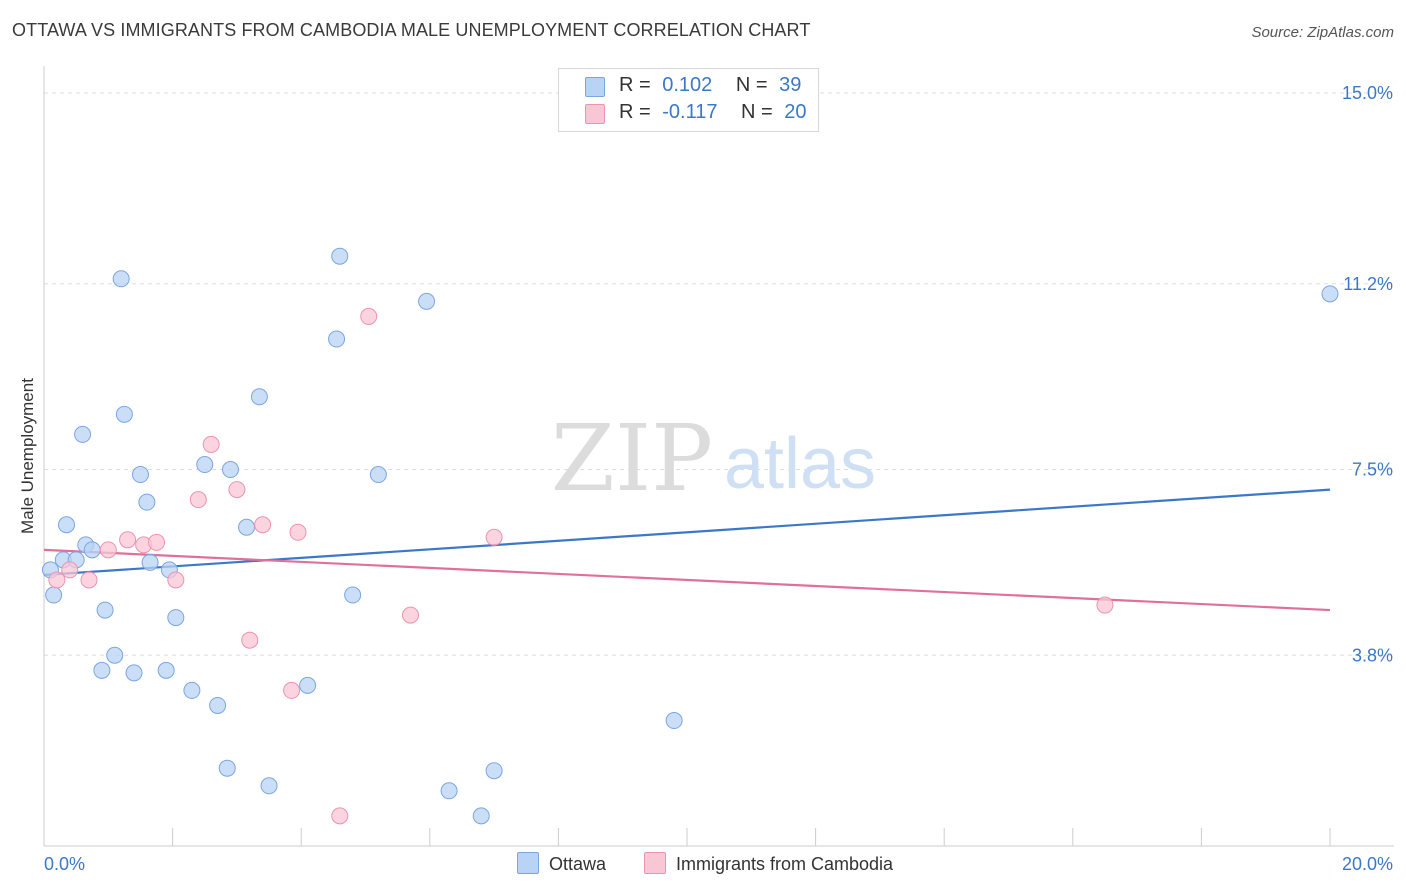 The width and height of the screenshot is (1406, 892). What do you see at coordinates (595, 114) in the screenshot?
I see `legend-swatch-cambodia` at bounding box center [595, 114].